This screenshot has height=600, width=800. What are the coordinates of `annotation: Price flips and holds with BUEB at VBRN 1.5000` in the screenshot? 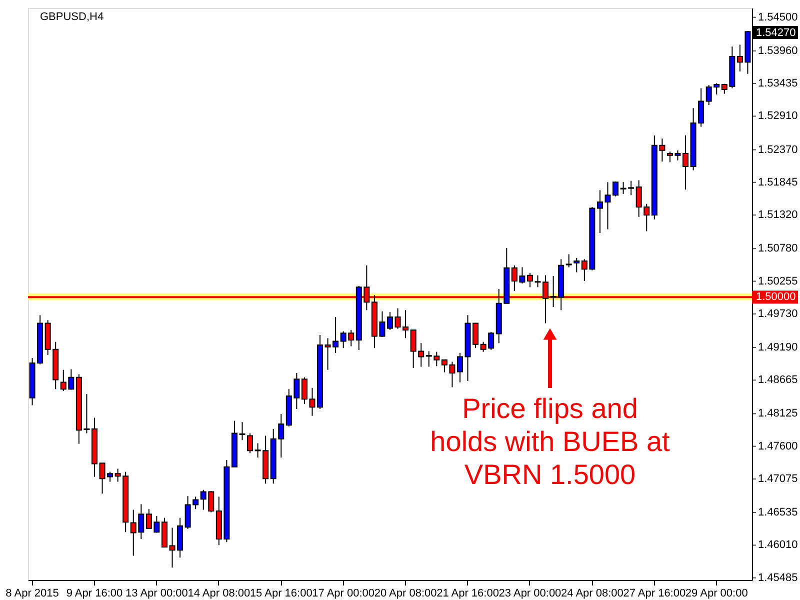 It's located at (550, 441).